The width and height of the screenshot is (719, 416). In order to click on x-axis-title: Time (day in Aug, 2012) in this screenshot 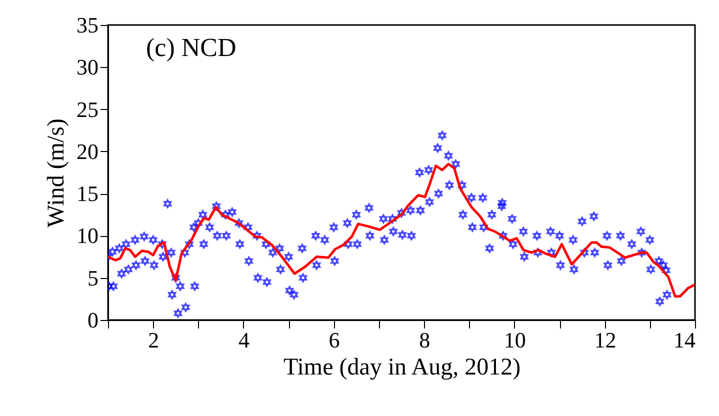, I will do `click(402, 367)`.